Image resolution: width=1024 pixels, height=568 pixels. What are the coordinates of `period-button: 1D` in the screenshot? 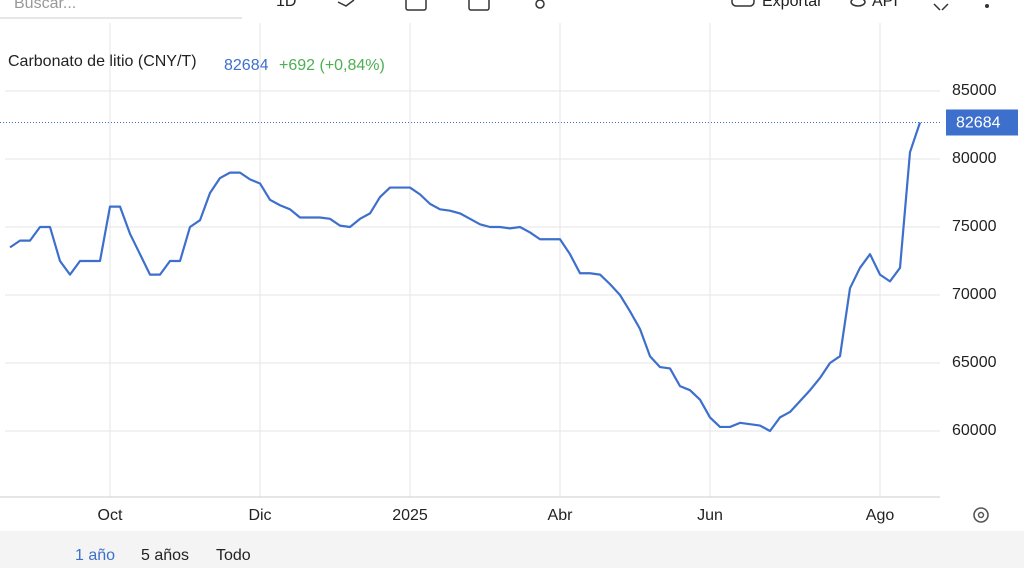 It's located at (286, 5).